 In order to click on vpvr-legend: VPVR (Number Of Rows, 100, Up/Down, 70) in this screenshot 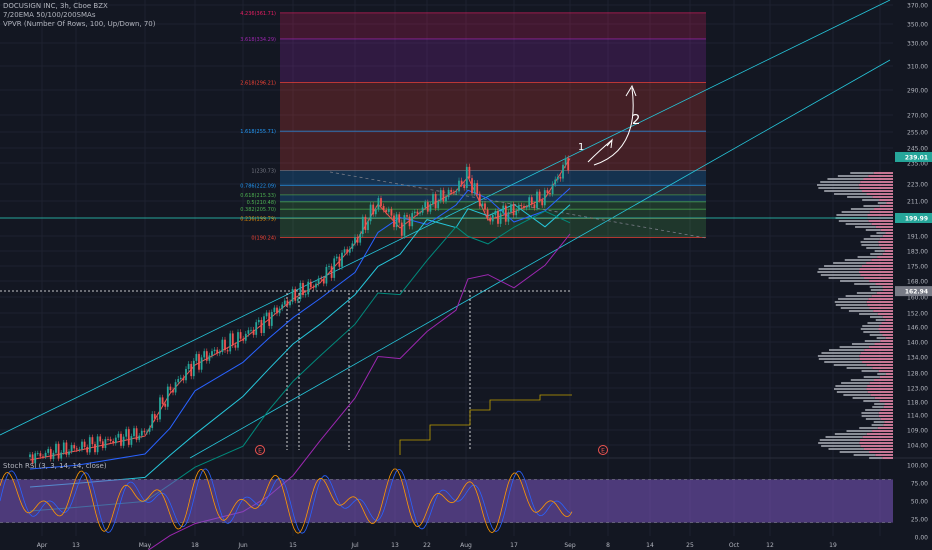, I will do `click(79, 24)`.